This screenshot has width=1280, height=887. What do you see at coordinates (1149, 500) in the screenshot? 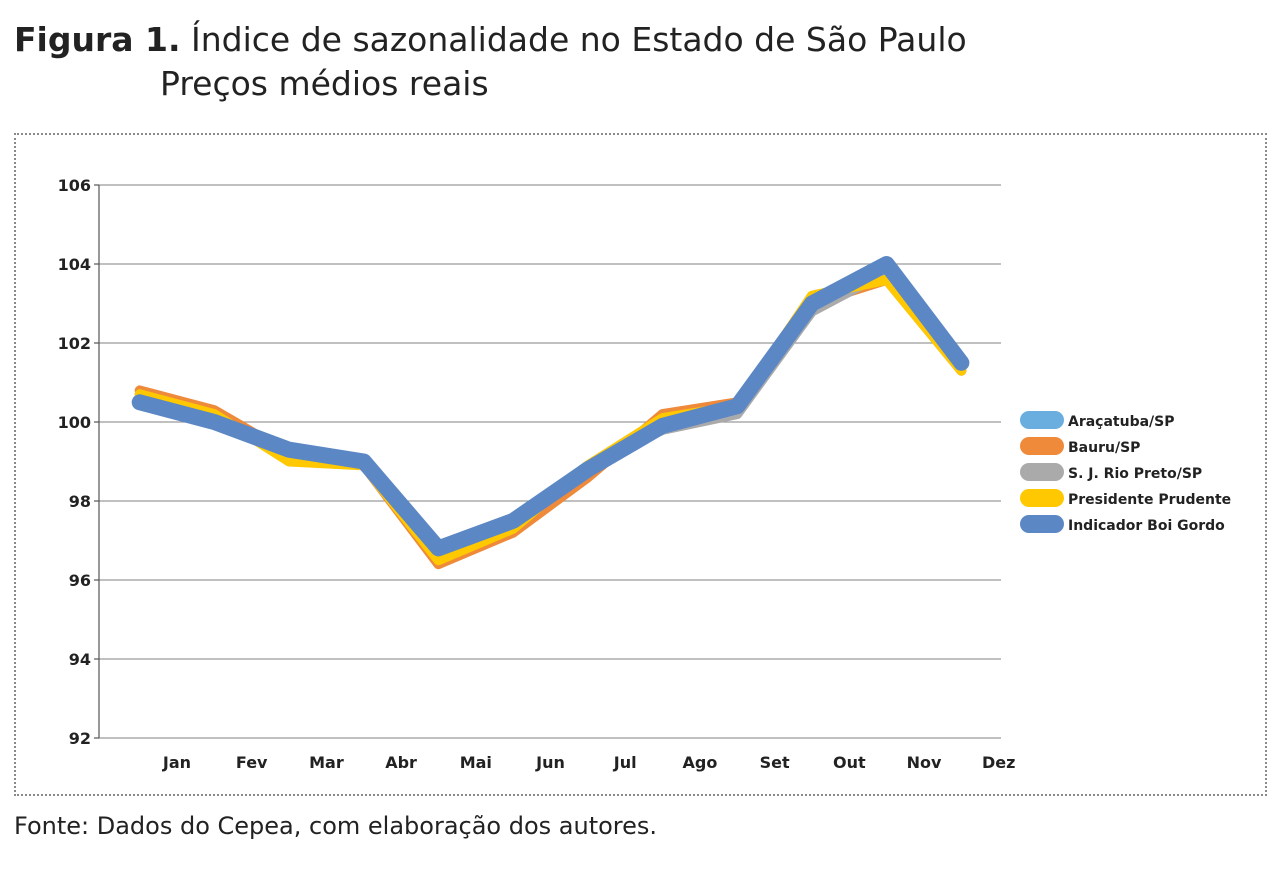
I see `legend-label: Presidente Prudente` at bounding box center [1149, 500].